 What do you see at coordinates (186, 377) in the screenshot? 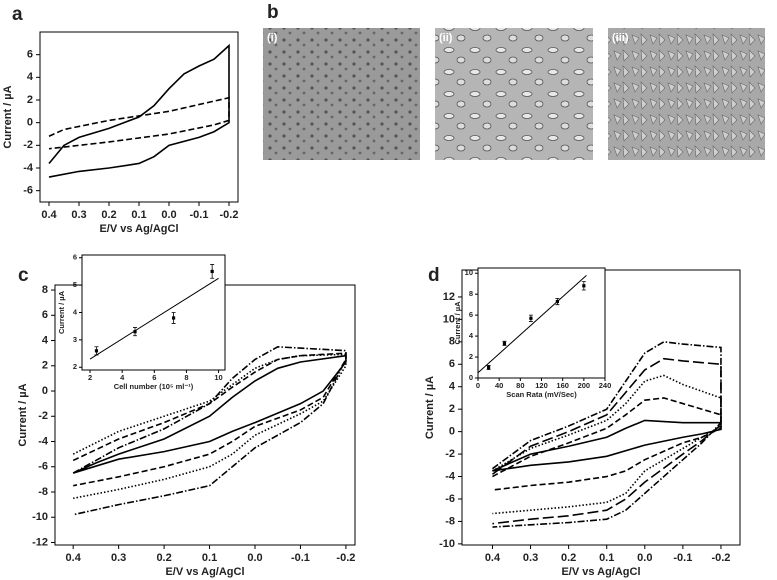
I see `x-tick-label: 8` at bounding box center [186, 377].